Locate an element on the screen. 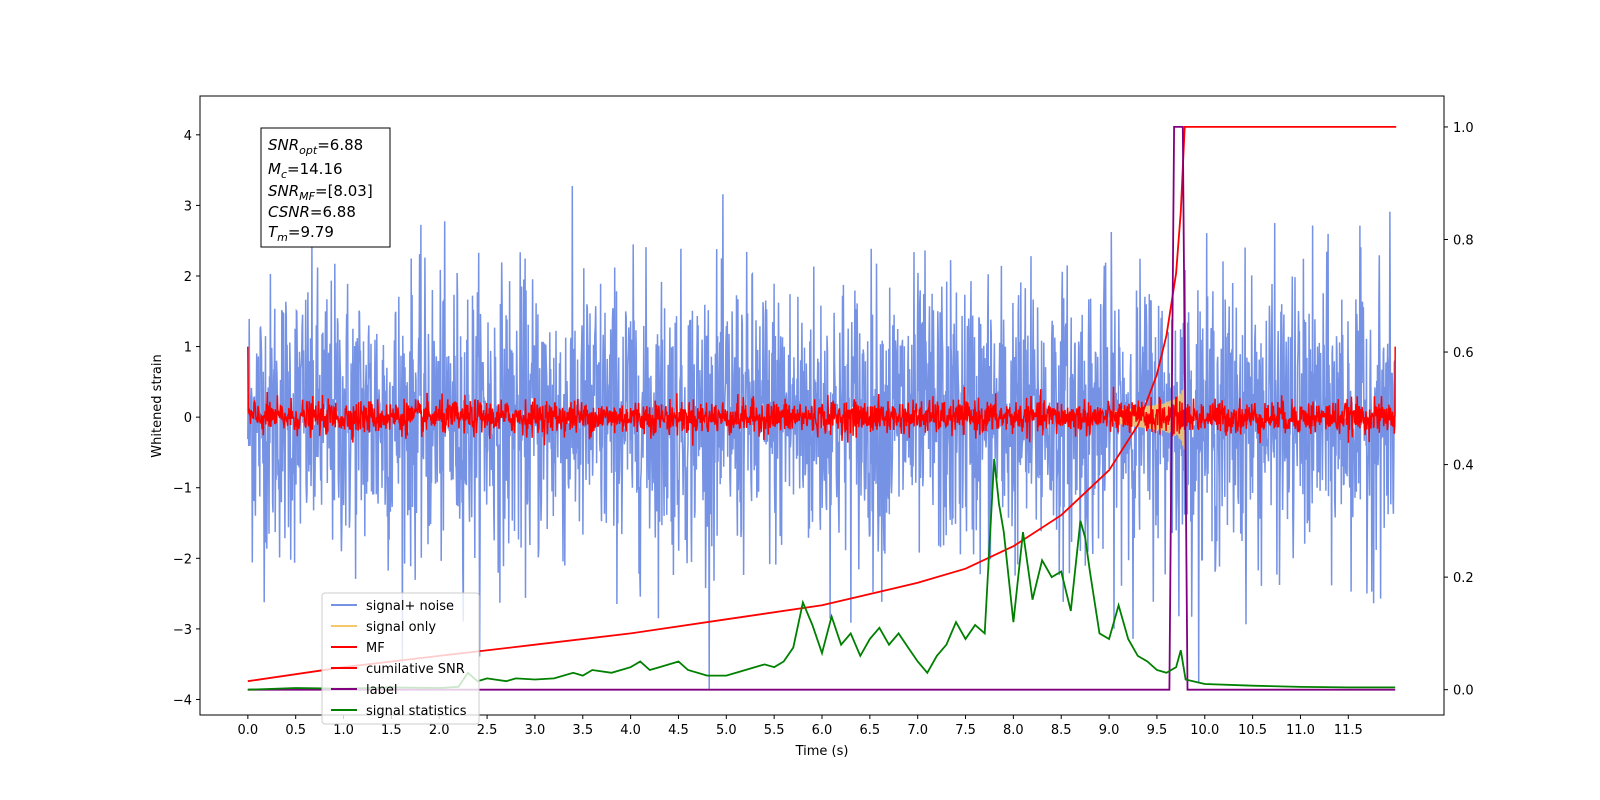  x-tick-label: 10.0 is located at coordinates (1204, 730).